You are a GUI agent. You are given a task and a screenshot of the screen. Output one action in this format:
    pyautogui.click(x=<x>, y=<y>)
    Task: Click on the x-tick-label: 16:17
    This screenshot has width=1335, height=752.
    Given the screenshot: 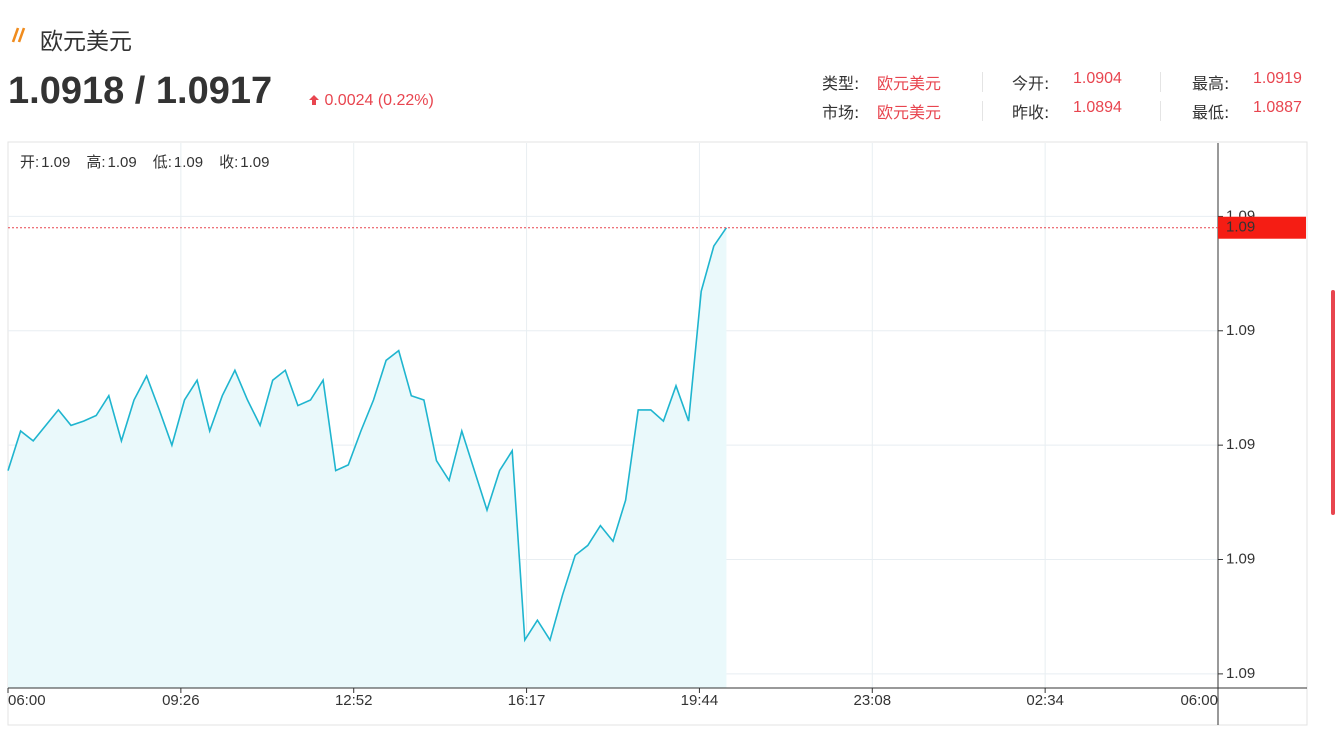 What is the action you would take?
    pyautogui.click(x=527, y=700)
    